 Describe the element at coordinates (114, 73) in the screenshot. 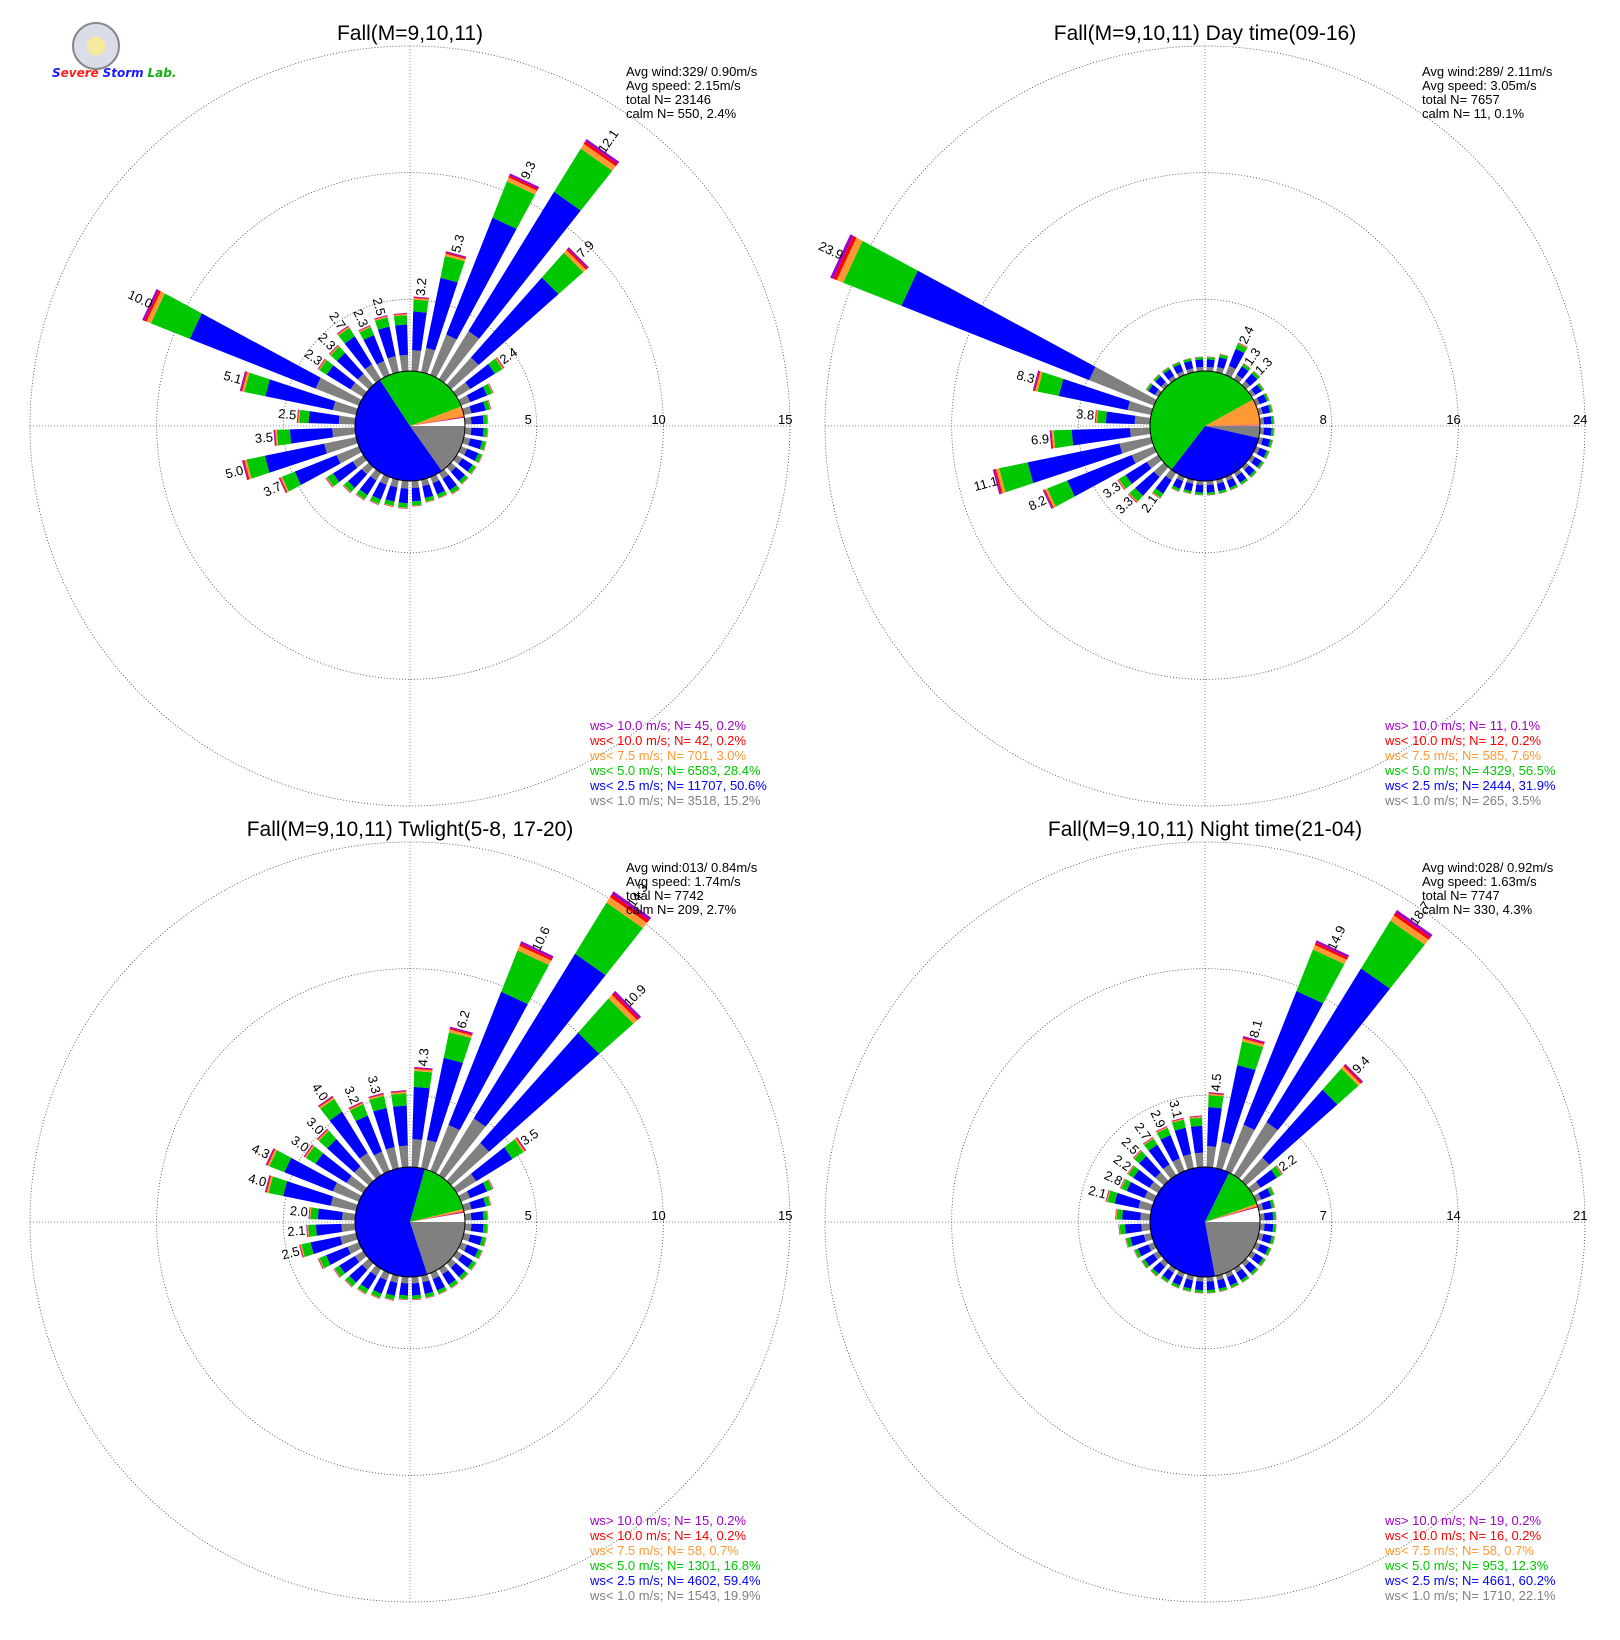

I see `lab-brand-text: Severe Storm Lab.` at that location.